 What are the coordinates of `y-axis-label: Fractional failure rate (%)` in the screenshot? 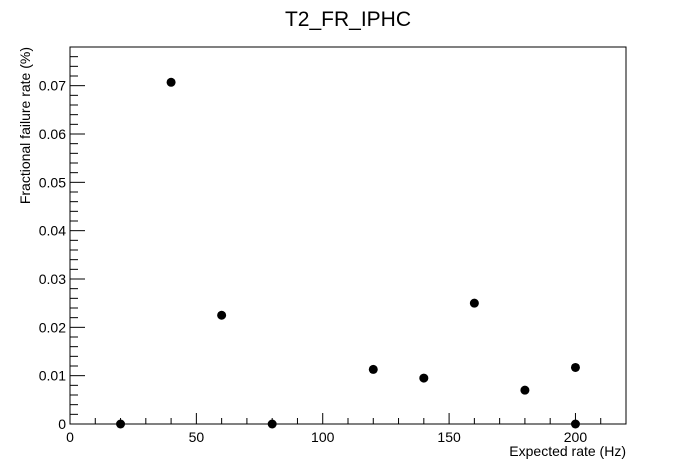 It's located at (25, 125).